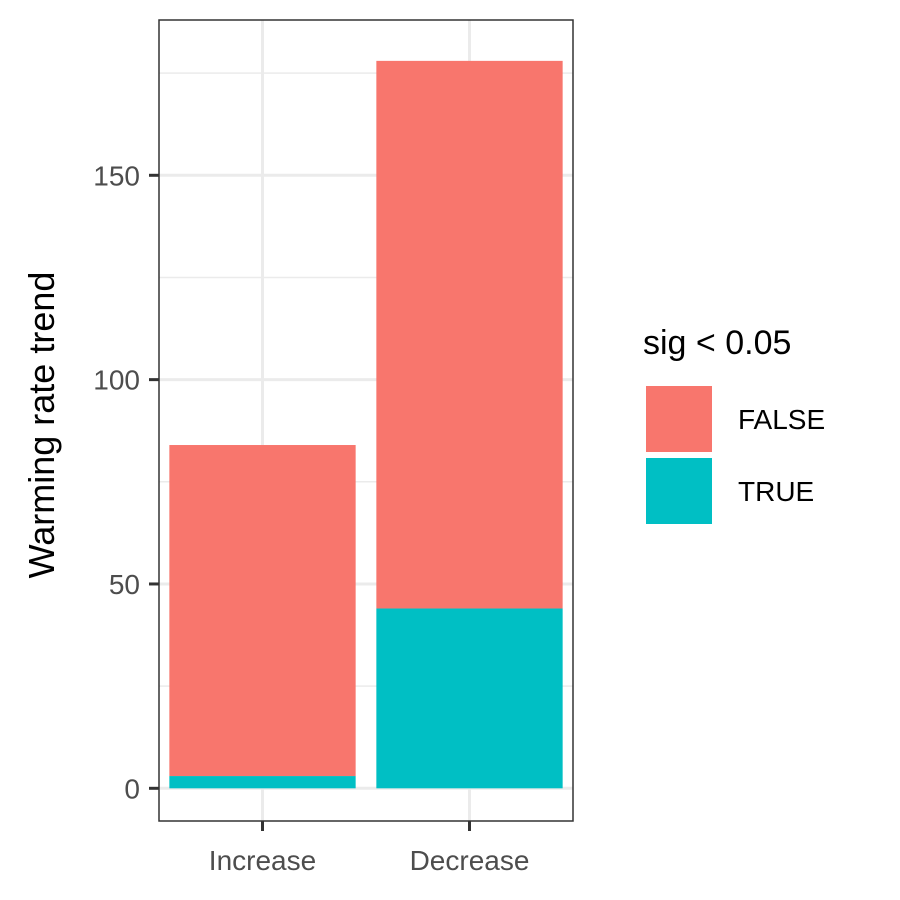 Image resolution: width=900 pixels, height=900 pixels. What do you see at coordinates (116, 380) in the screenshot?
I see `y-tick-label-2: 100` at bounding box center [116, 380].